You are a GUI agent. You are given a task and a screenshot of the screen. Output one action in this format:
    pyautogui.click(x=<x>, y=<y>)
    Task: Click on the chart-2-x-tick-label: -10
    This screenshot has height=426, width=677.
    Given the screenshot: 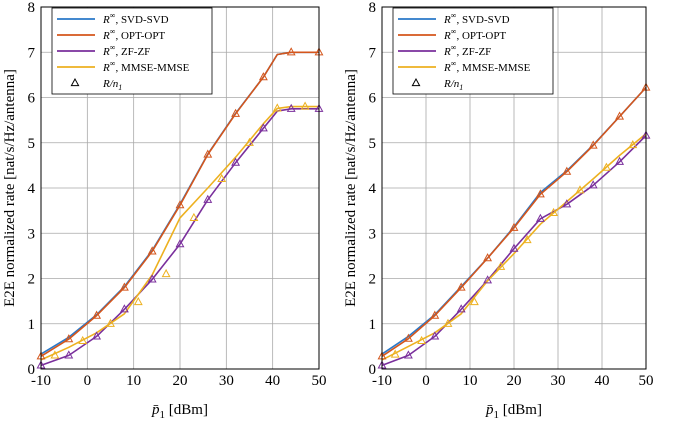 What is the action you would take?
    pyautogui.click(x=382, y=381)
    